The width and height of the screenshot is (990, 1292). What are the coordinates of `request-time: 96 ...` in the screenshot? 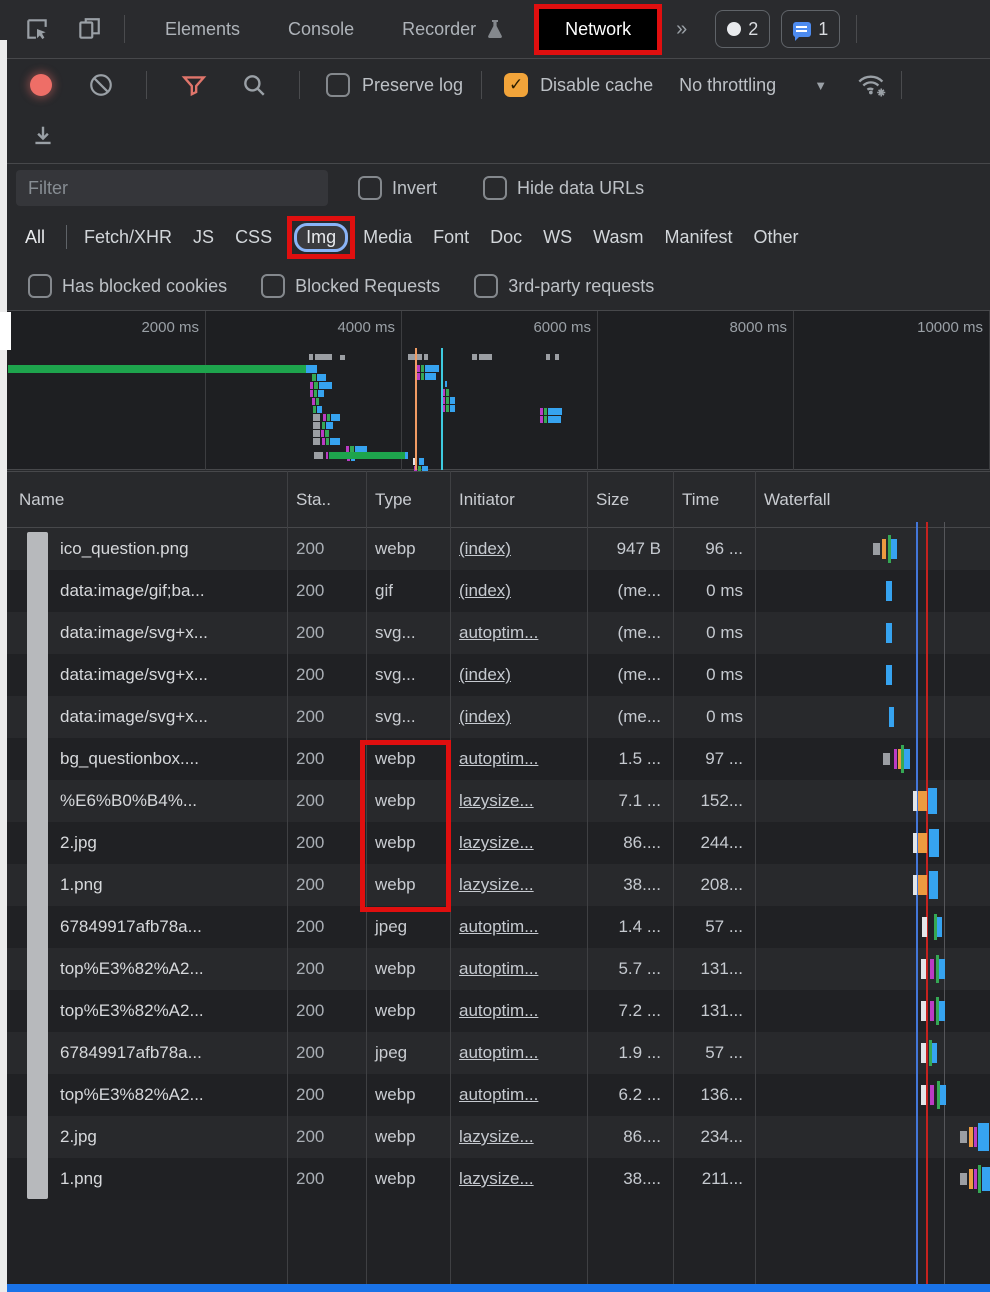 It's located at (724, 548).